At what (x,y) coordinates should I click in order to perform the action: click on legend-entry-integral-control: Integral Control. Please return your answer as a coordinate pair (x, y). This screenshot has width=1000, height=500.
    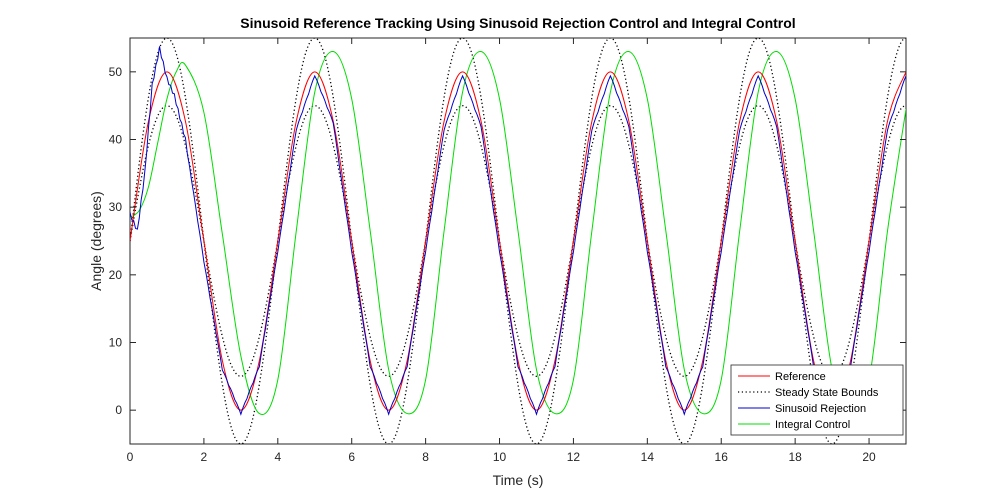
    Looking at the image, I should click on (794, 425).